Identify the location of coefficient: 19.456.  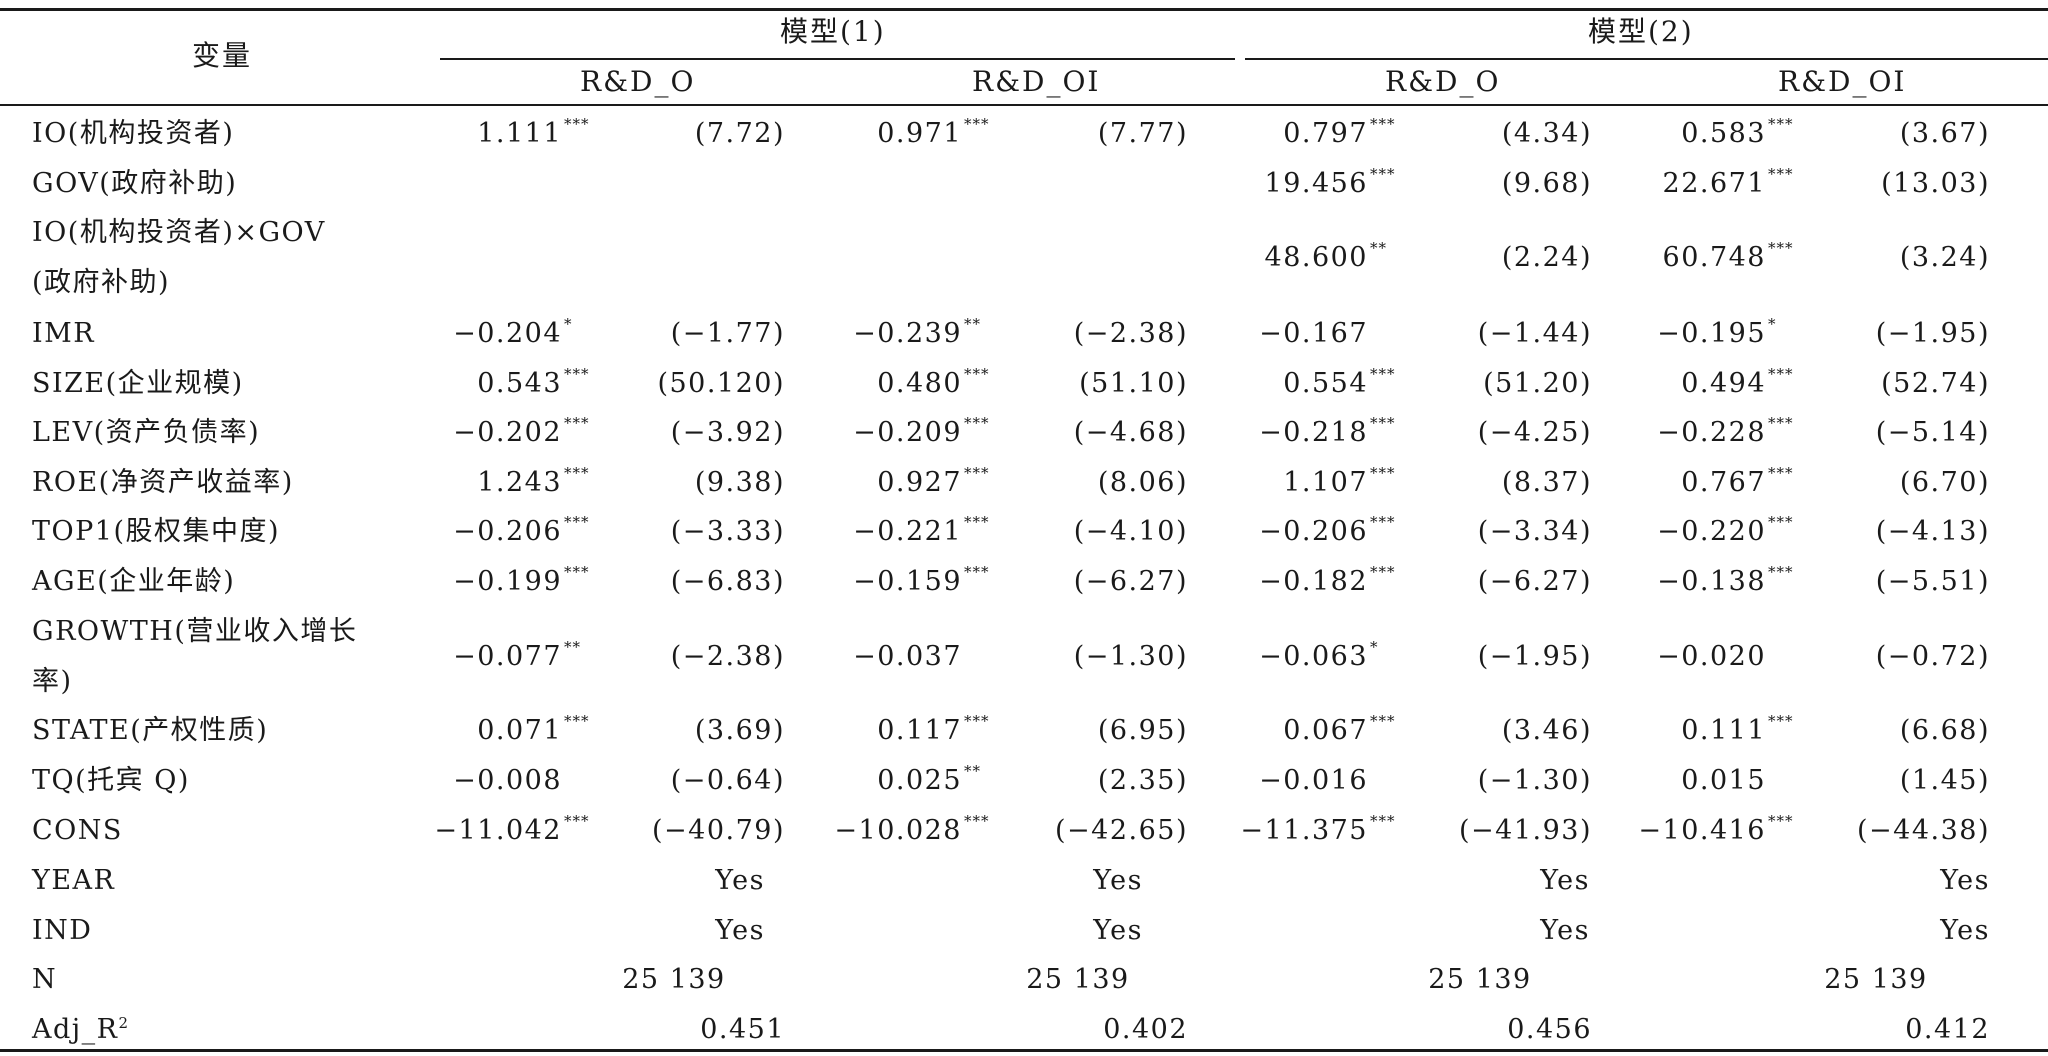
(1316, 183).